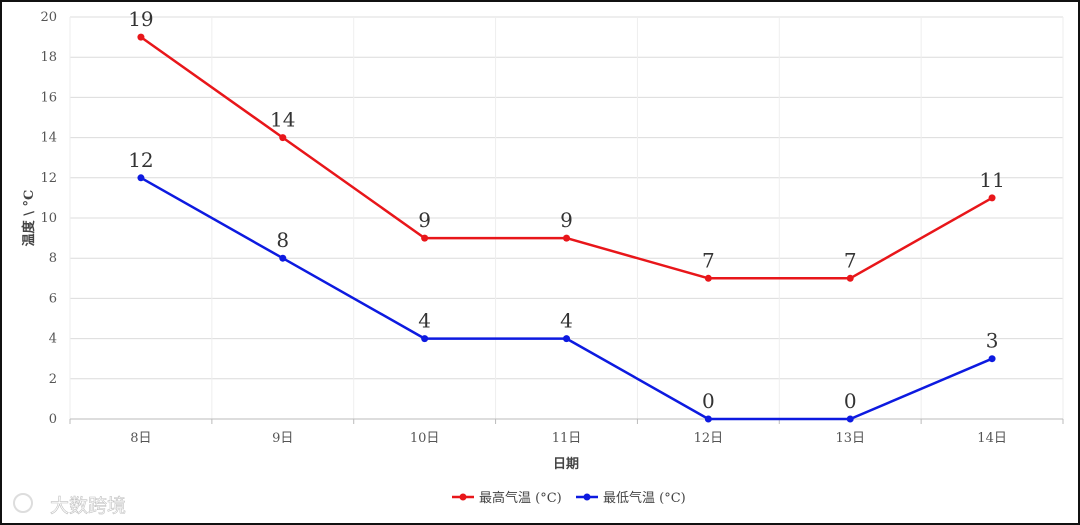 This screenshot has width=1080, height=525. I want to click on data-label-0: 11, so click(991, 180).